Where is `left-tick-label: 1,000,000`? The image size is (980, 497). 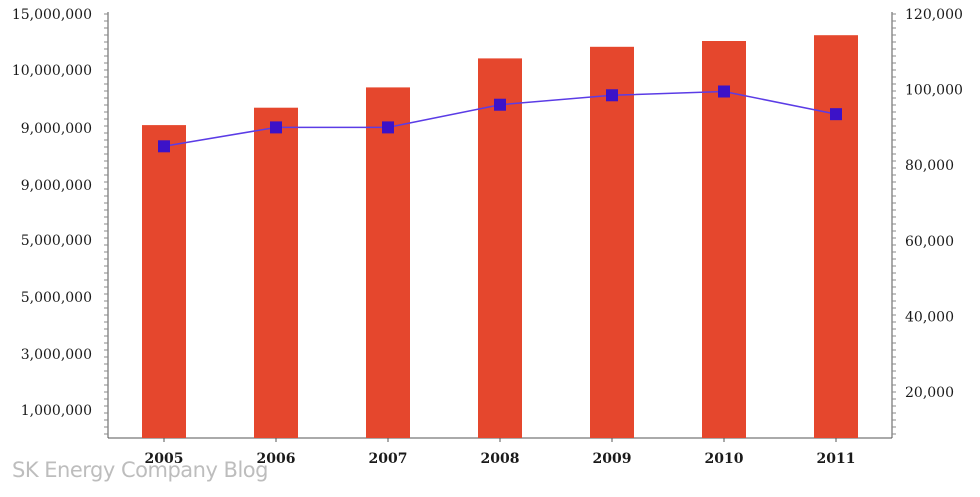
left-tick-label: 1,000,000 is located at coordinates (56, 411).